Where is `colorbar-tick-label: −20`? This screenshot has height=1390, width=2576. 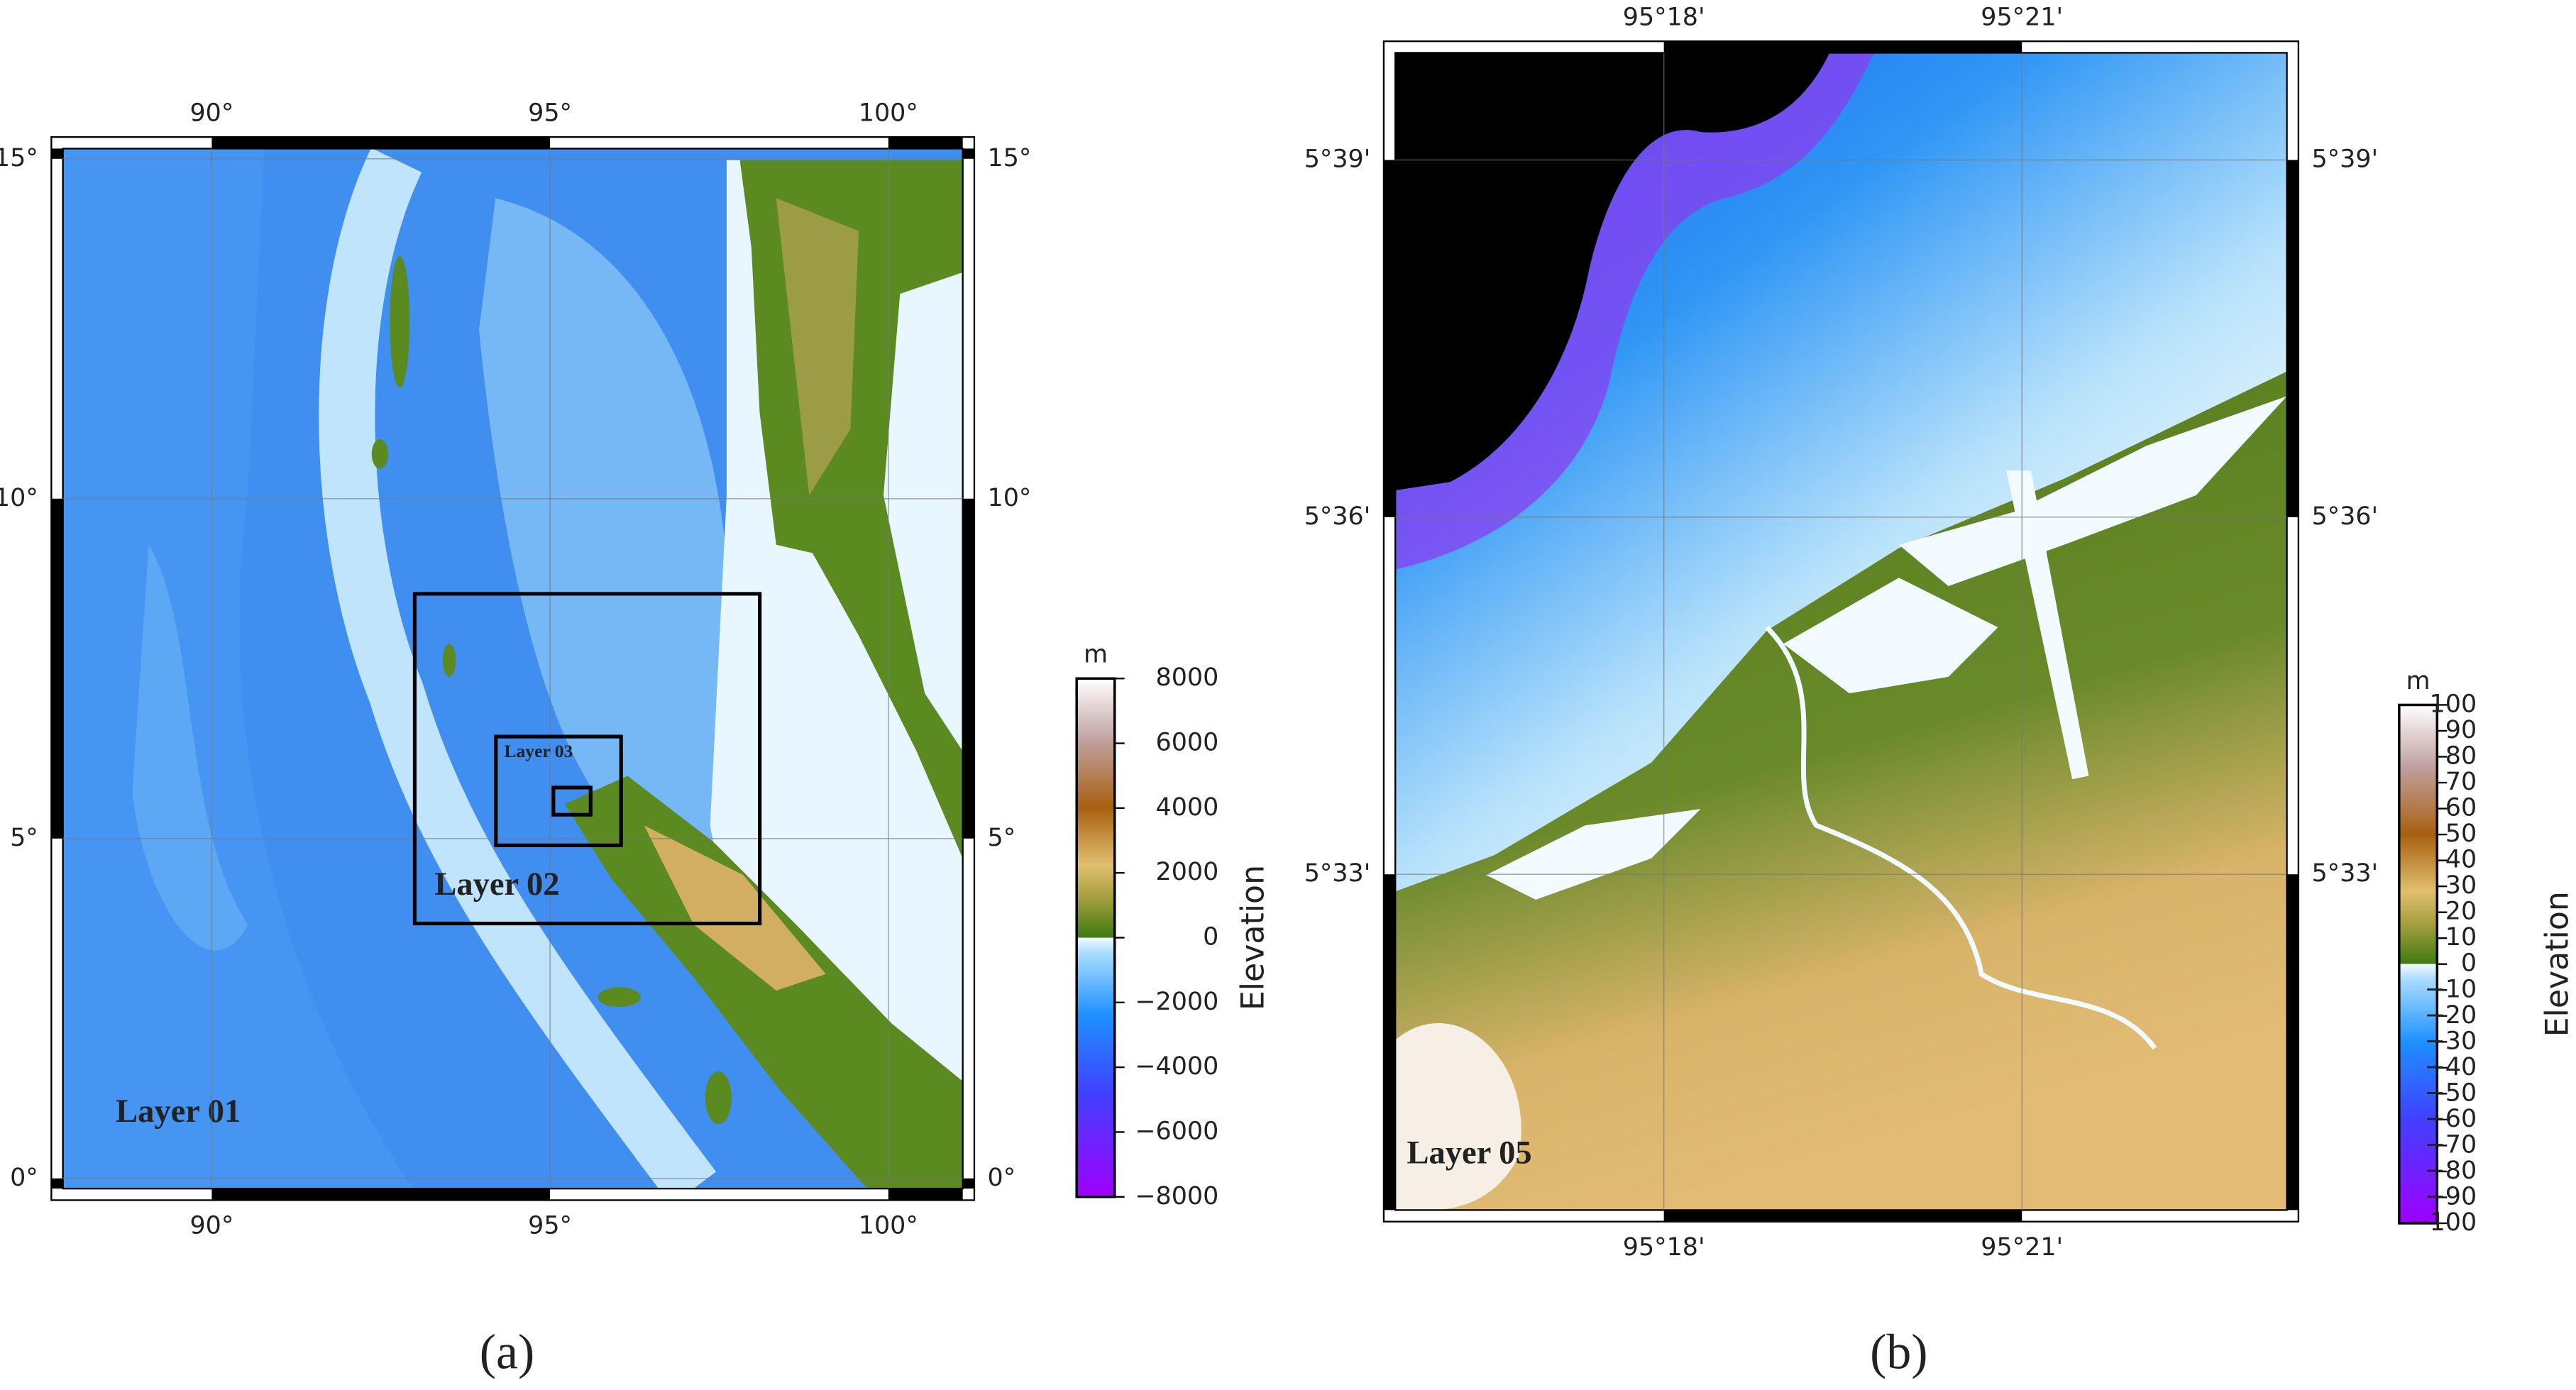 colorbar-tick-label: −20 is located at coordinates (2451, 1015).